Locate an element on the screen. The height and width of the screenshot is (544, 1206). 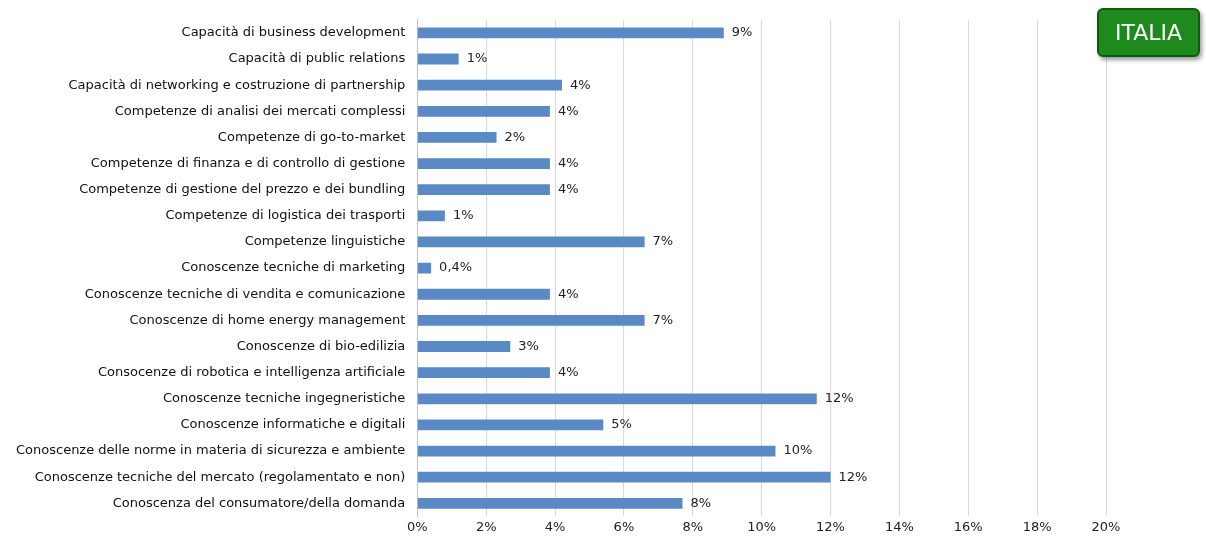
y-tick-label: Competenze di gestione del prezzo e dei bundling is located at coordinates (242, 189).